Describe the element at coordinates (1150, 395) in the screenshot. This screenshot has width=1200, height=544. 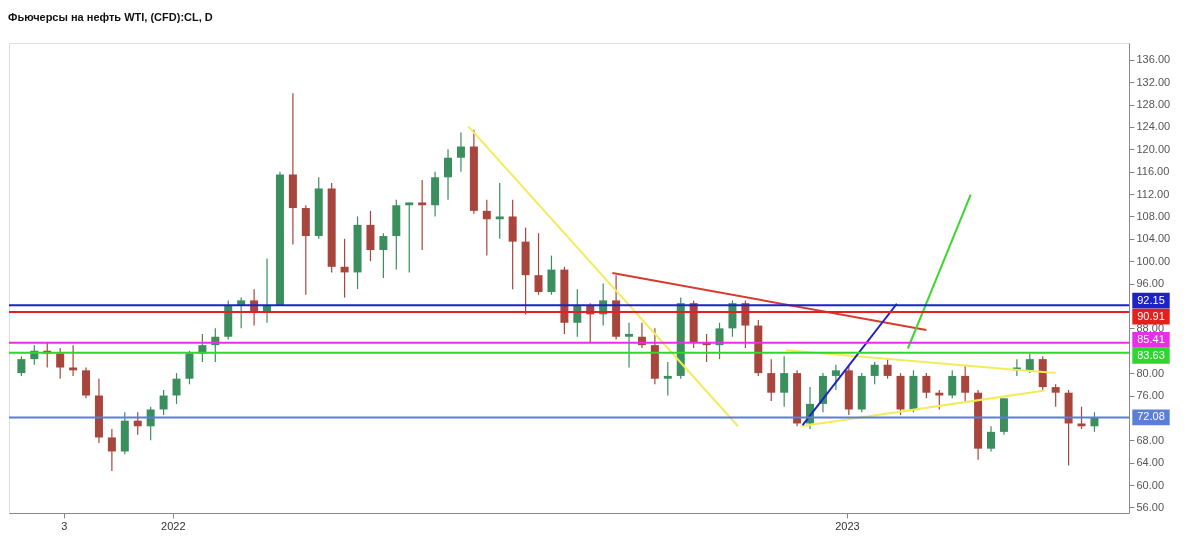
I see `y-tick-label: 76.00` at that location.